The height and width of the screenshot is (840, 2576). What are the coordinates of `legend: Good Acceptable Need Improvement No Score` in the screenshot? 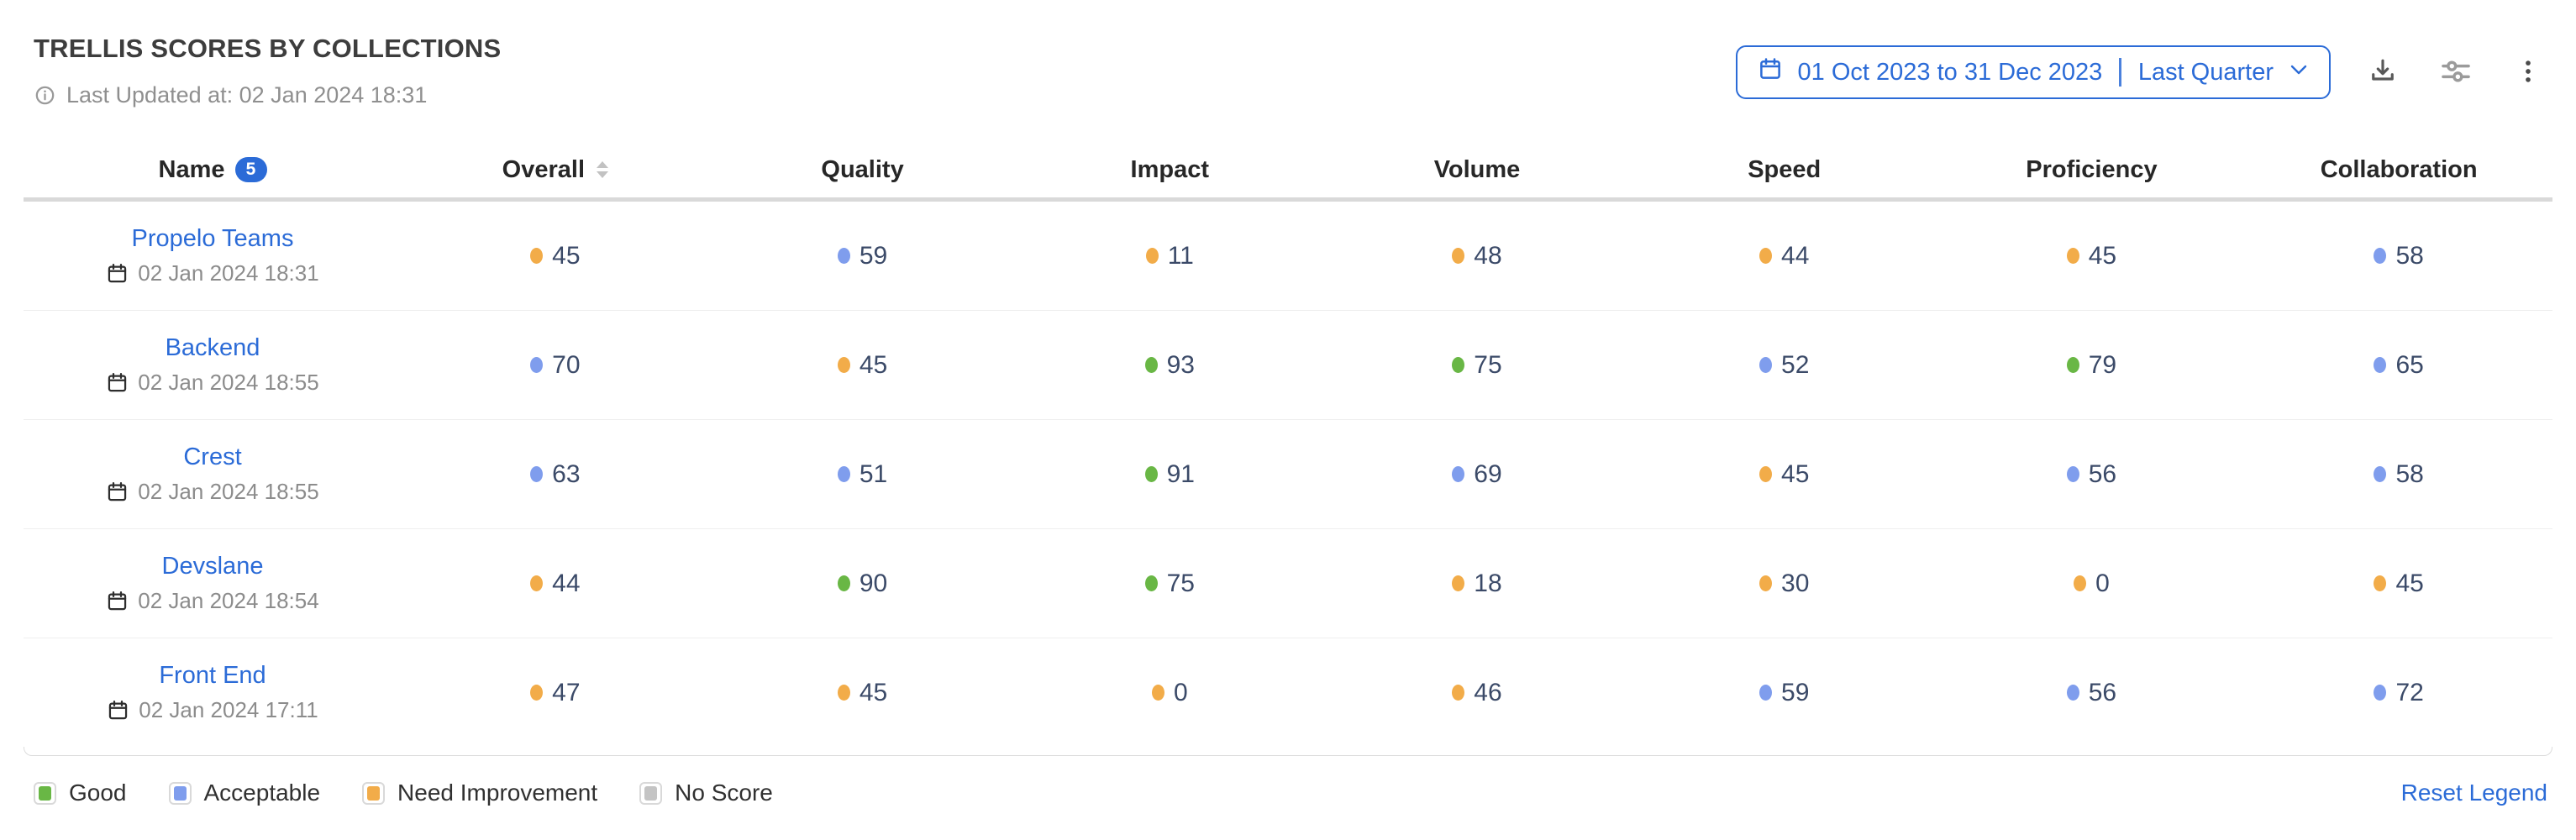 It's located at (403, 793).